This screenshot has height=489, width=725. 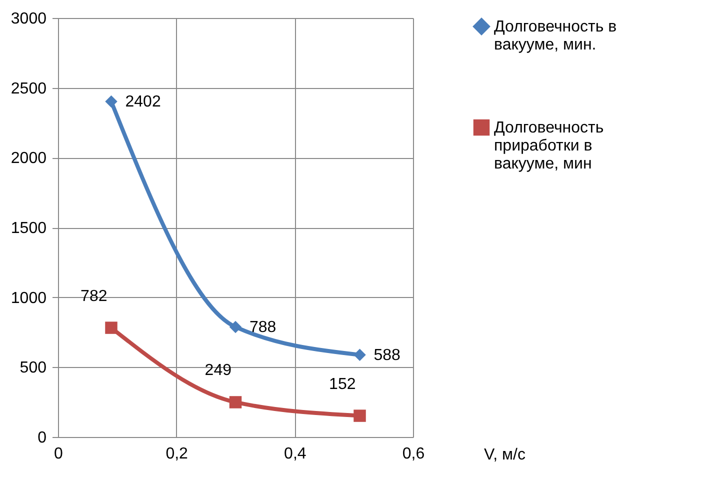 I want to click on y-tick-label: 2500, so click(x=28, y=89).